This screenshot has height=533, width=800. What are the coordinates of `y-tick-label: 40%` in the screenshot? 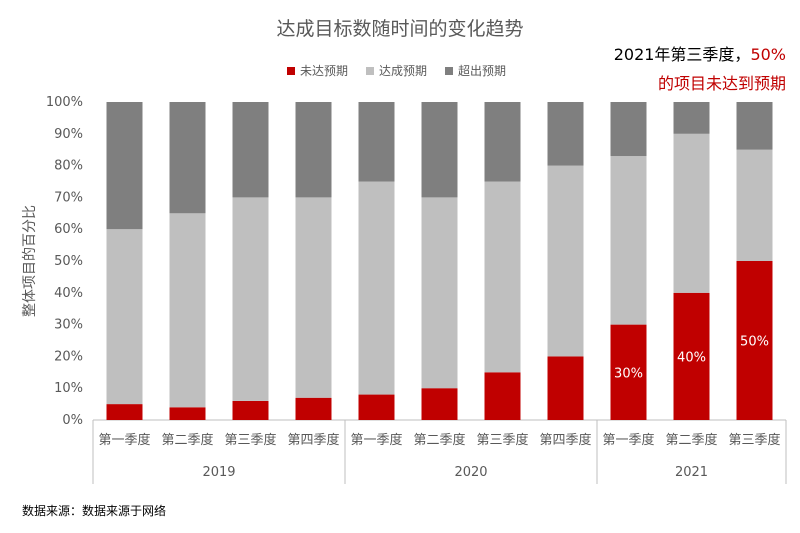 It's located at (68, 293).